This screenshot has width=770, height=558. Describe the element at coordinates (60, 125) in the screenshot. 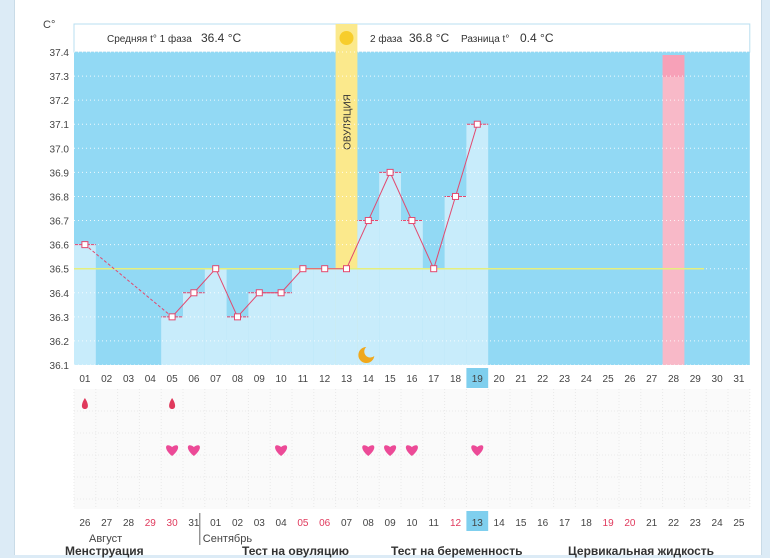

I see `y-tick-label: 37.1` at that location.